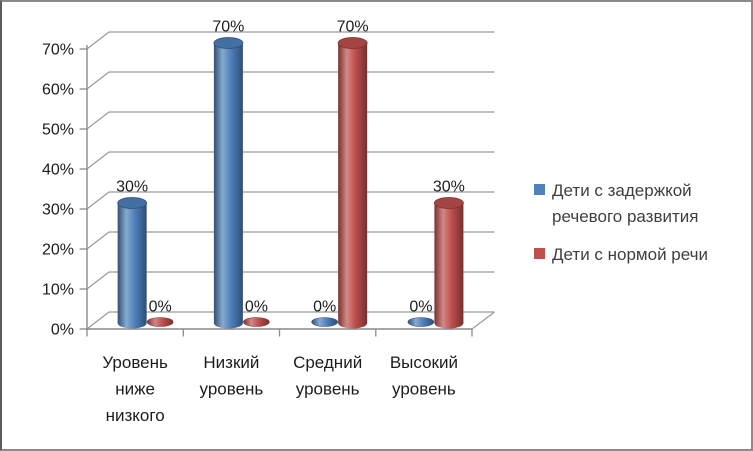 The height and width of the screenshot is (451, 753). I want to click on y-axis-label: 50%, so click(58, 130).